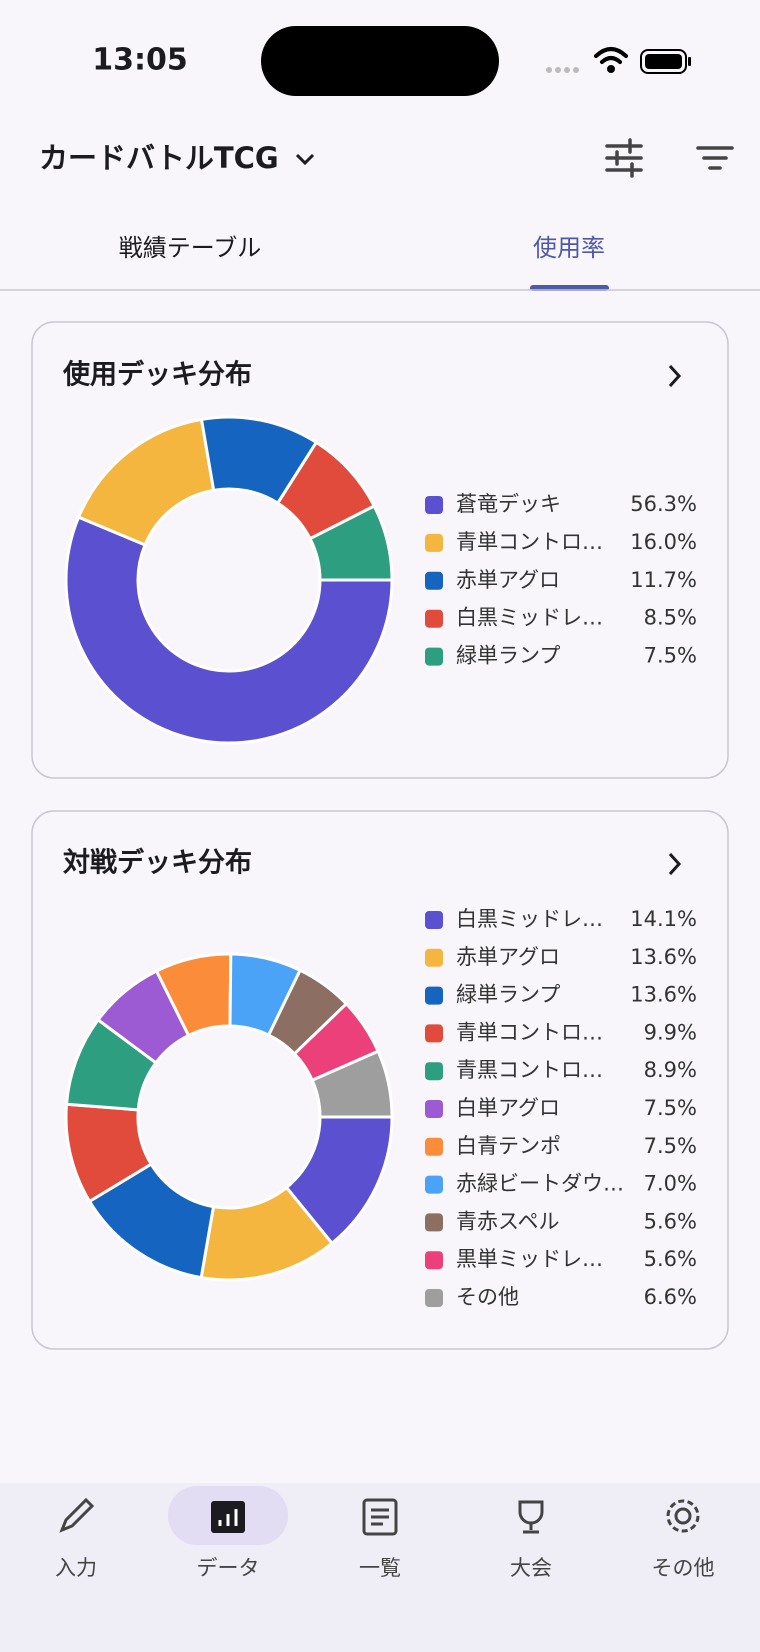  What do you see at coordinates (380, 1568) in the screenshot?
I see `nav-label: 一覧` at bounding box center [380, 1568].